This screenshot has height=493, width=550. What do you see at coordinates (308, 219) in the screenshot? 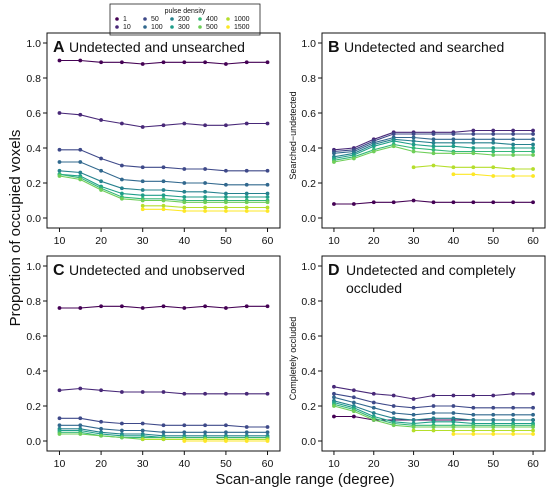
I see `y-tick-label: 0.0` at bounding box center [308, 219].